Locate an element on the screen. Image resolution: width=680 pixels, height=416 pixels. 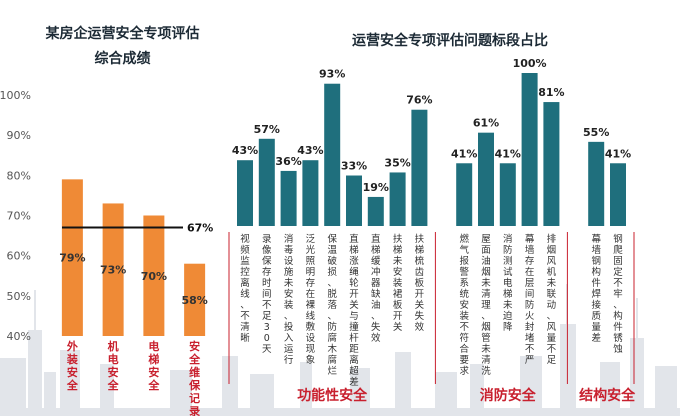
right-category-label: 视频监控离线、不清晰 is located at coordinates (245, 288).